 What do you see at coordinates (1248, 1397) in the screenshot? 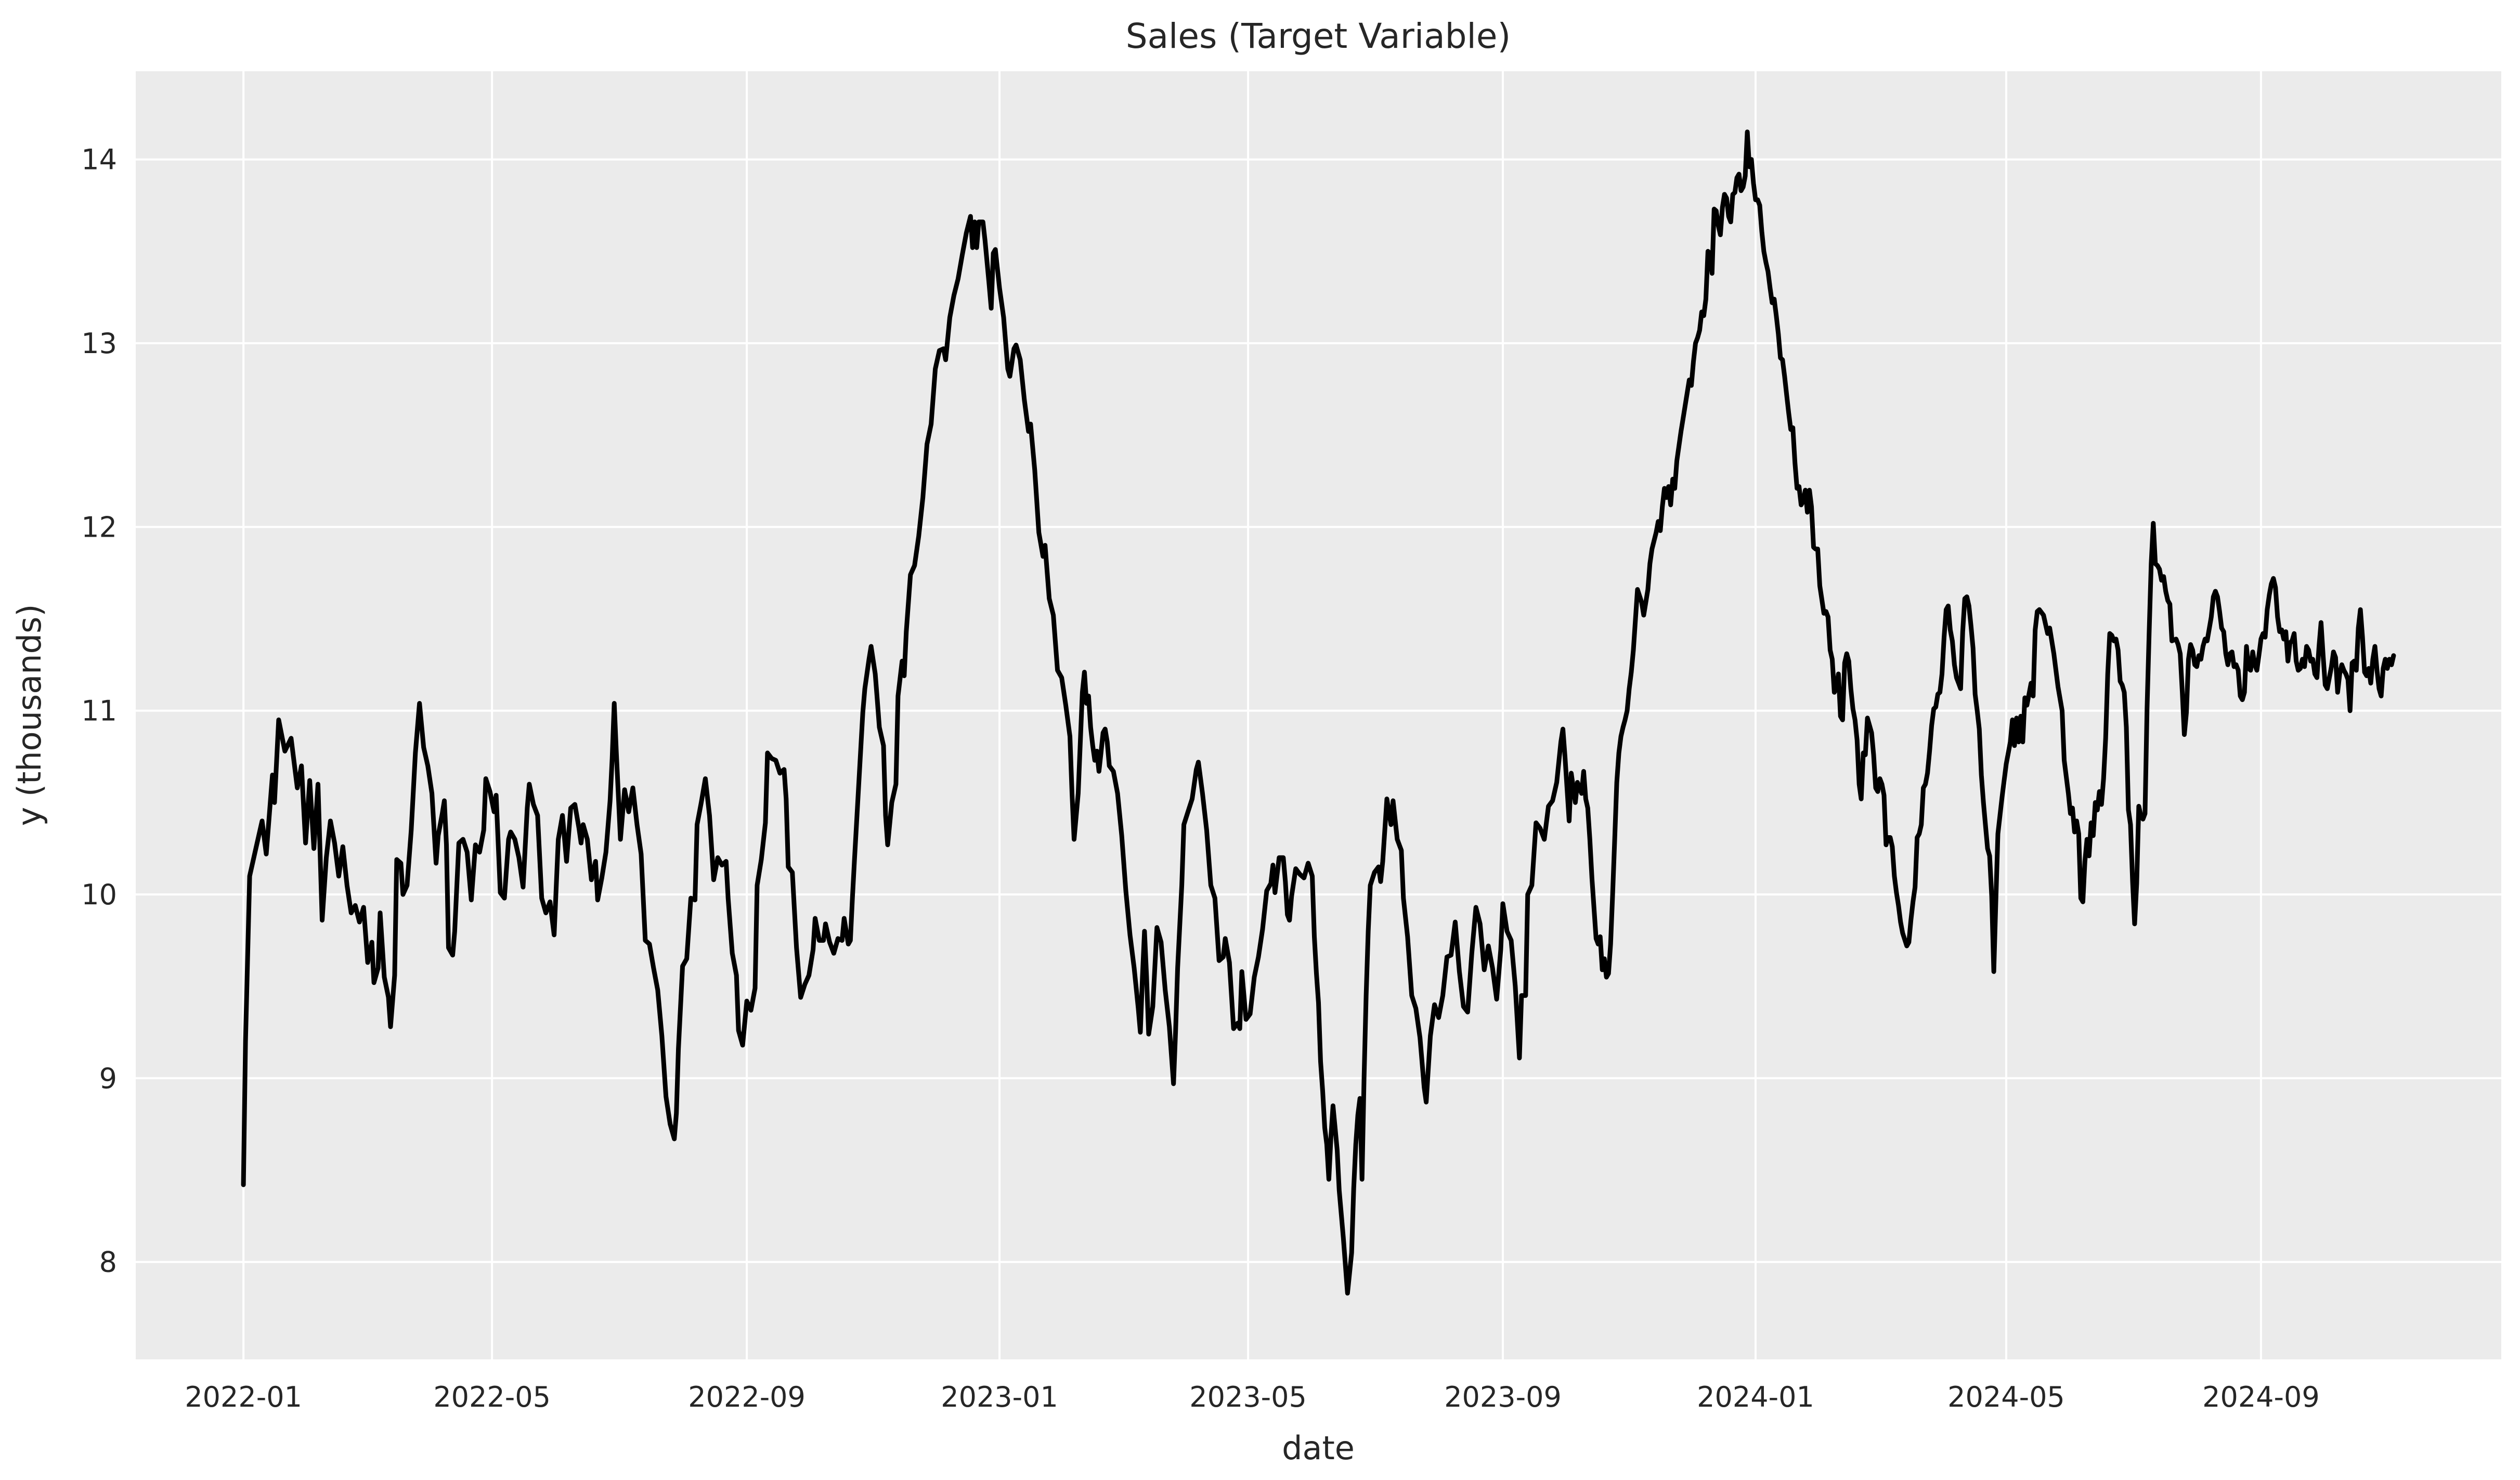
I see `x-tick-label: 2023-05` at bounding box center [1248, 1397].